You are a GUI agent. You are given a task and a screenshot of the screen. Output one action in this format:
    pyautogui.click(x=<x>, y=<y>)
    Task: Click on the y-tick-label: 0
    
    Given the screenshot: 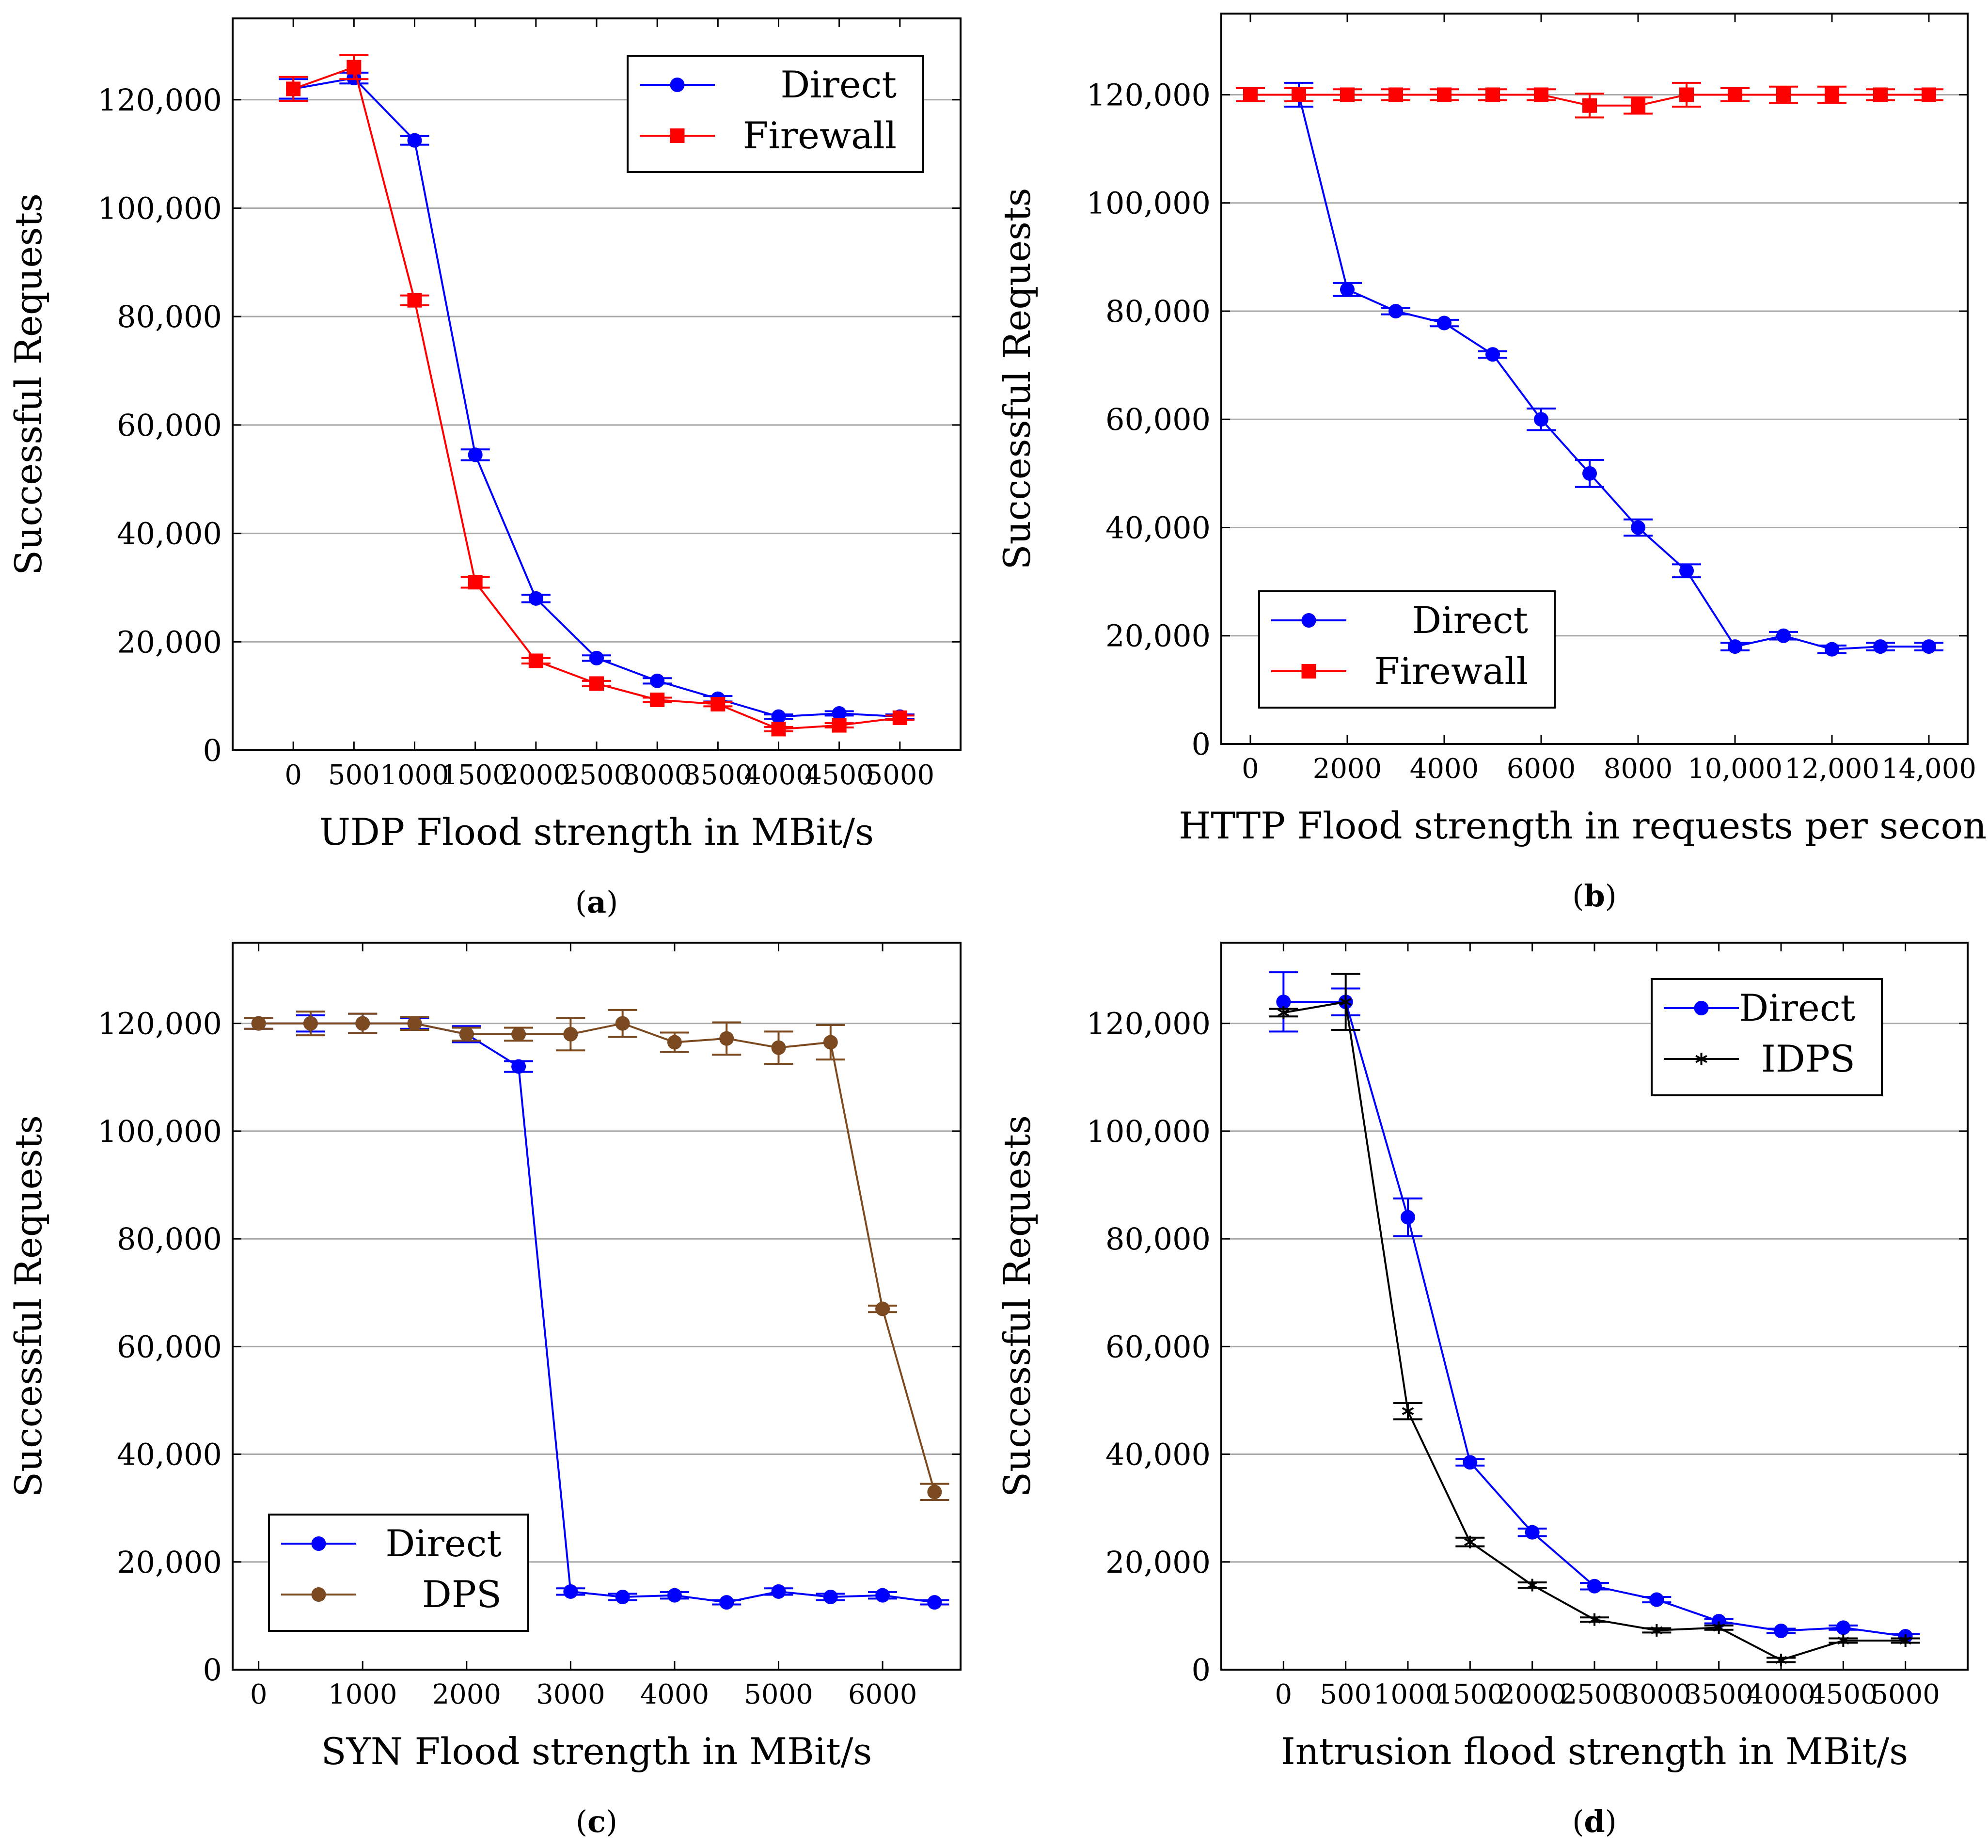 What is the action you would take?
    pyautogui.click(x=212, y=750)
    